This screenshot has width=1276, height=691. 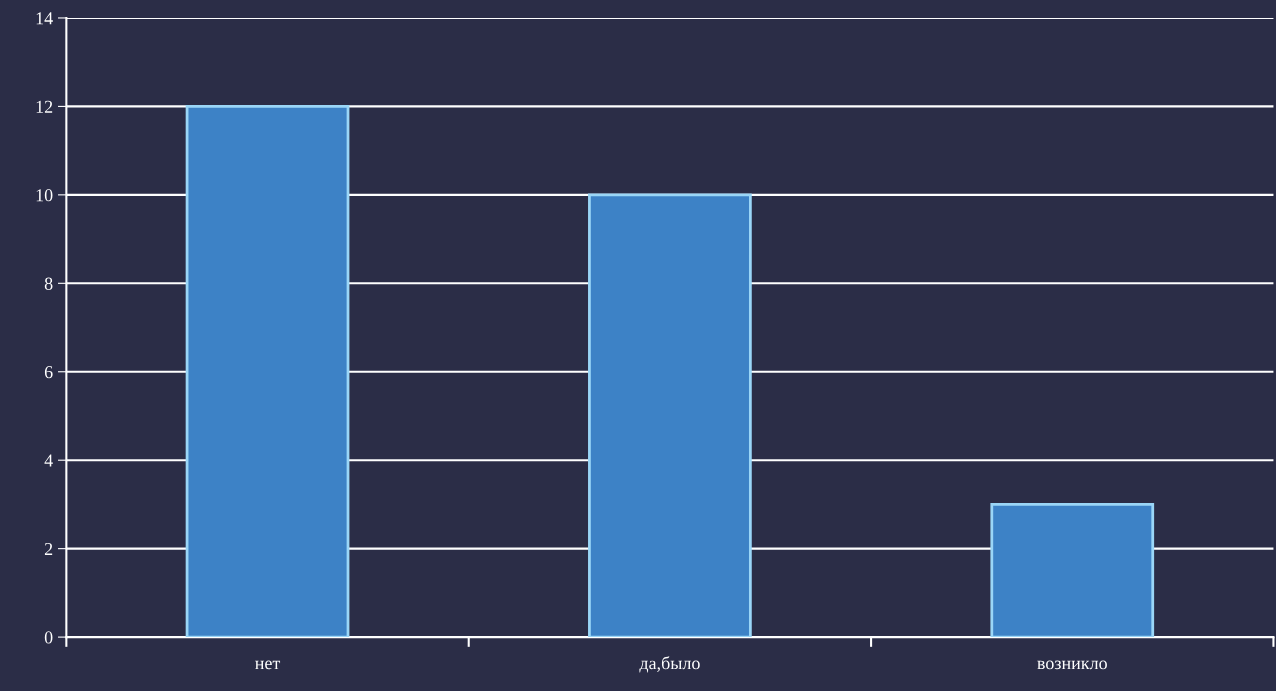 I want to click on y-tick-label: 14, so click(x=44, y=18).